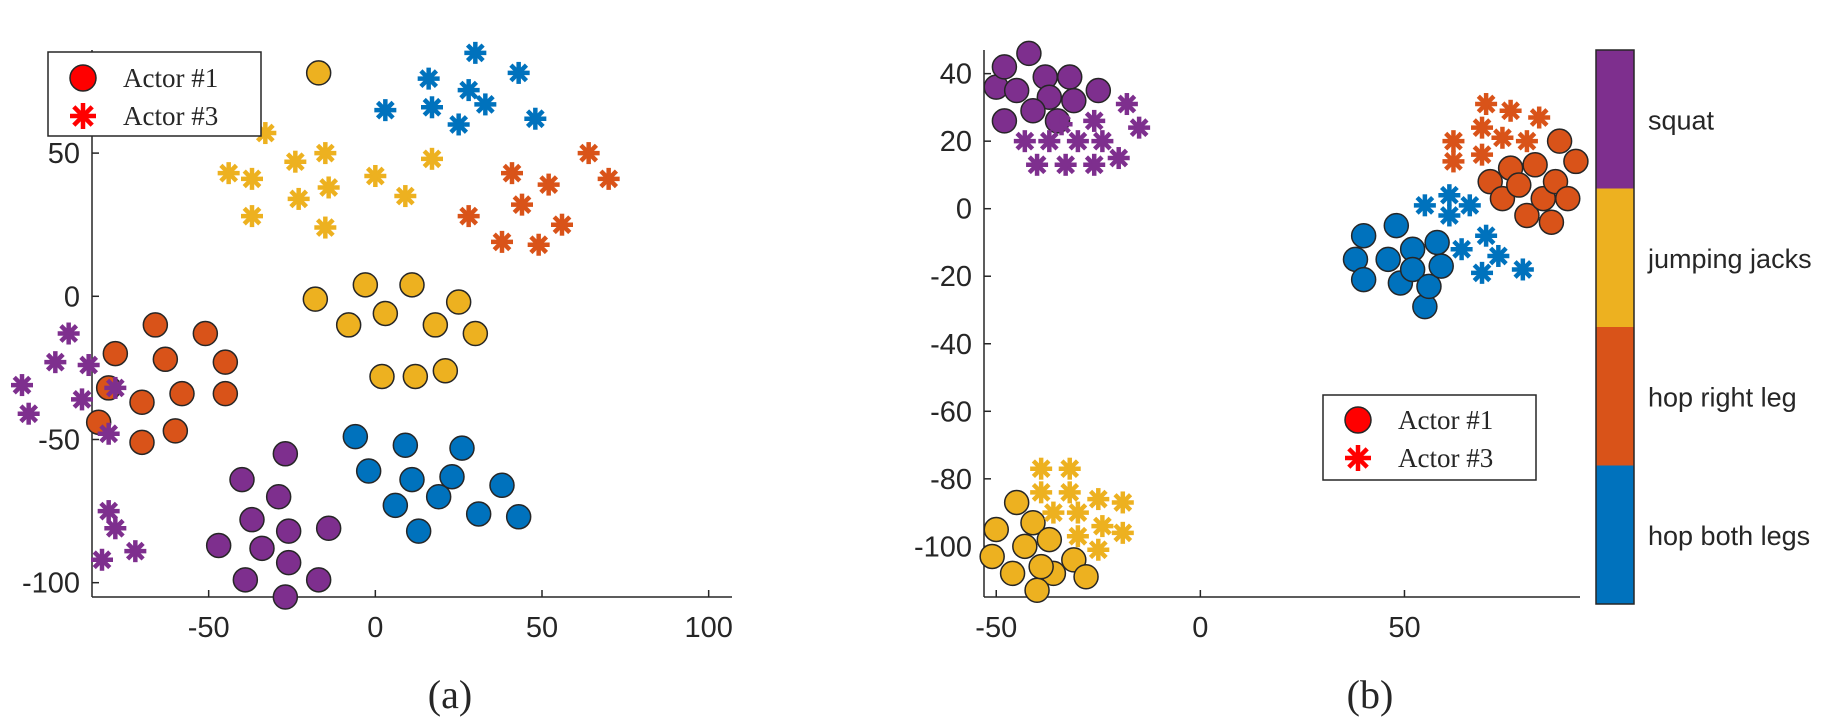  What do you see at coordinates (1615, 257) in the screenshot?
I see `colorbar-segment-jumping-jacks` at bounding box center [1615, 257].